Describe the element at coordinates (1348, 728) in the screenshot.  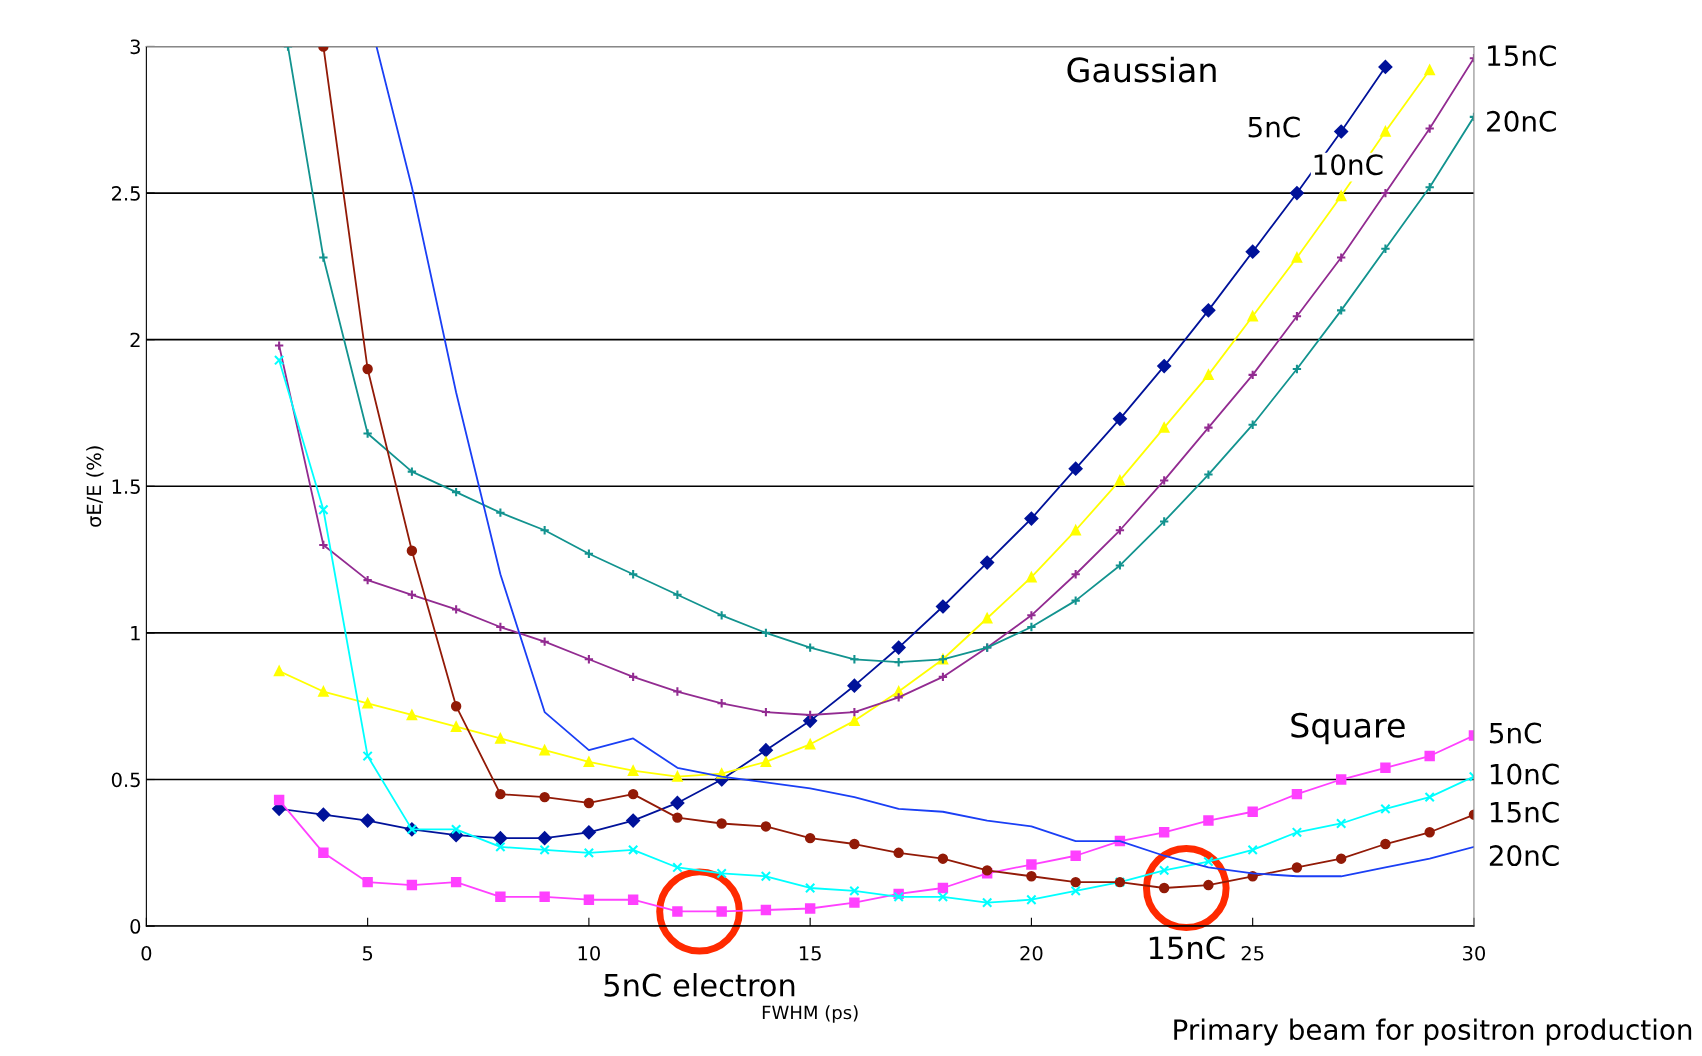
I see `annotation: Square` at that location.